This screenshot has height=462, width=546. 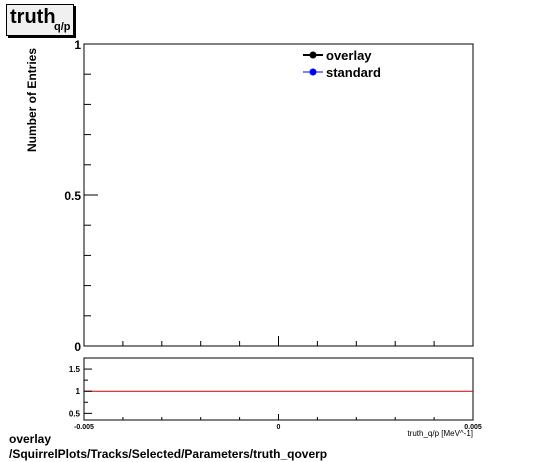 I want to click on ratio-plot-frame, so click(x=278, y=389).